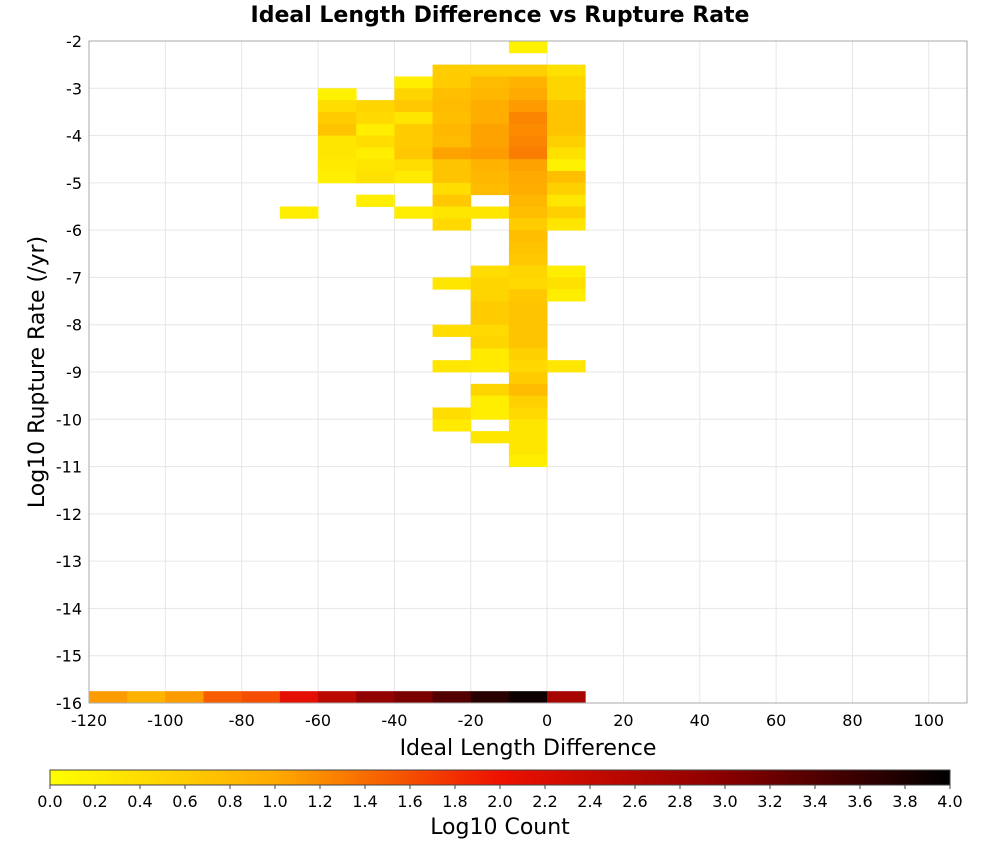  Describe the element at coordinates (69, 703) in the screenshot. I see `y-tick-label: -16` at that location.